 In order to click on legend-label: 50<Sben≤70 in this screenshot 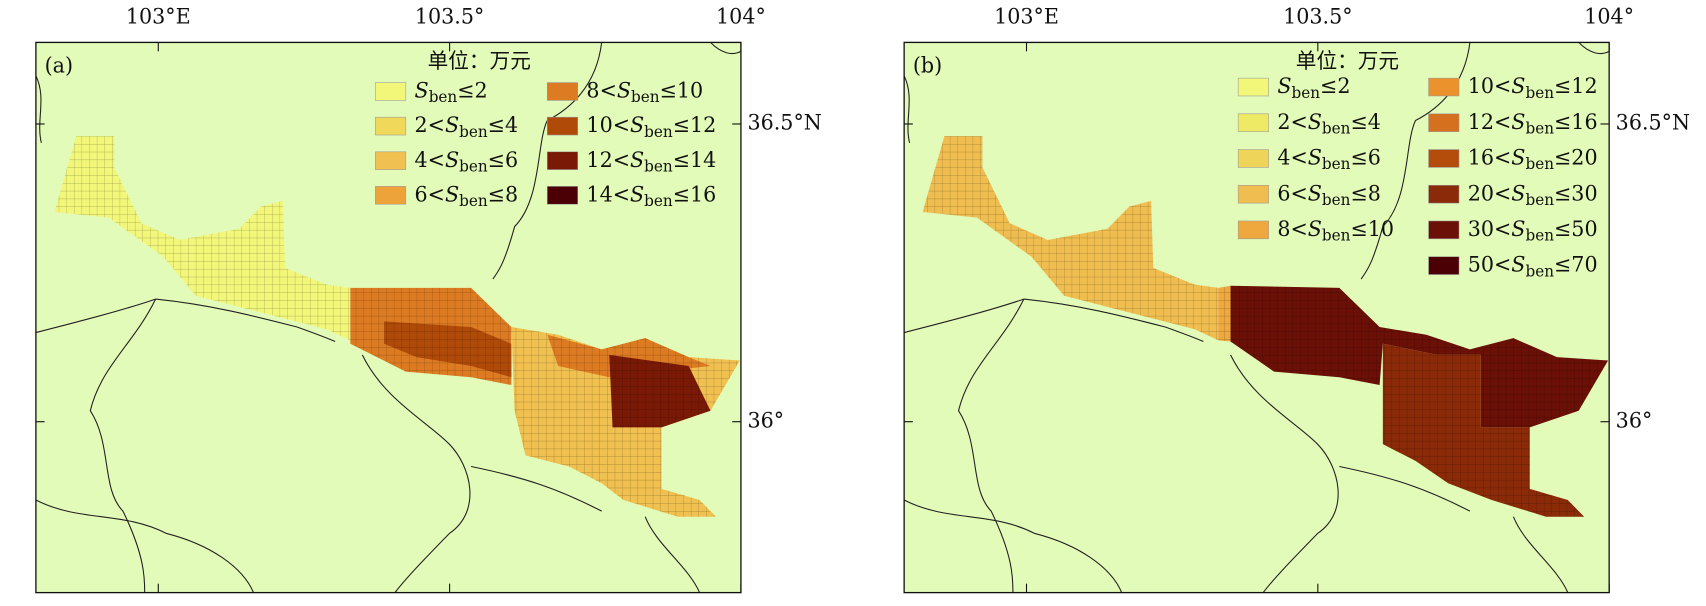, I will do `click(1533, 266)`.